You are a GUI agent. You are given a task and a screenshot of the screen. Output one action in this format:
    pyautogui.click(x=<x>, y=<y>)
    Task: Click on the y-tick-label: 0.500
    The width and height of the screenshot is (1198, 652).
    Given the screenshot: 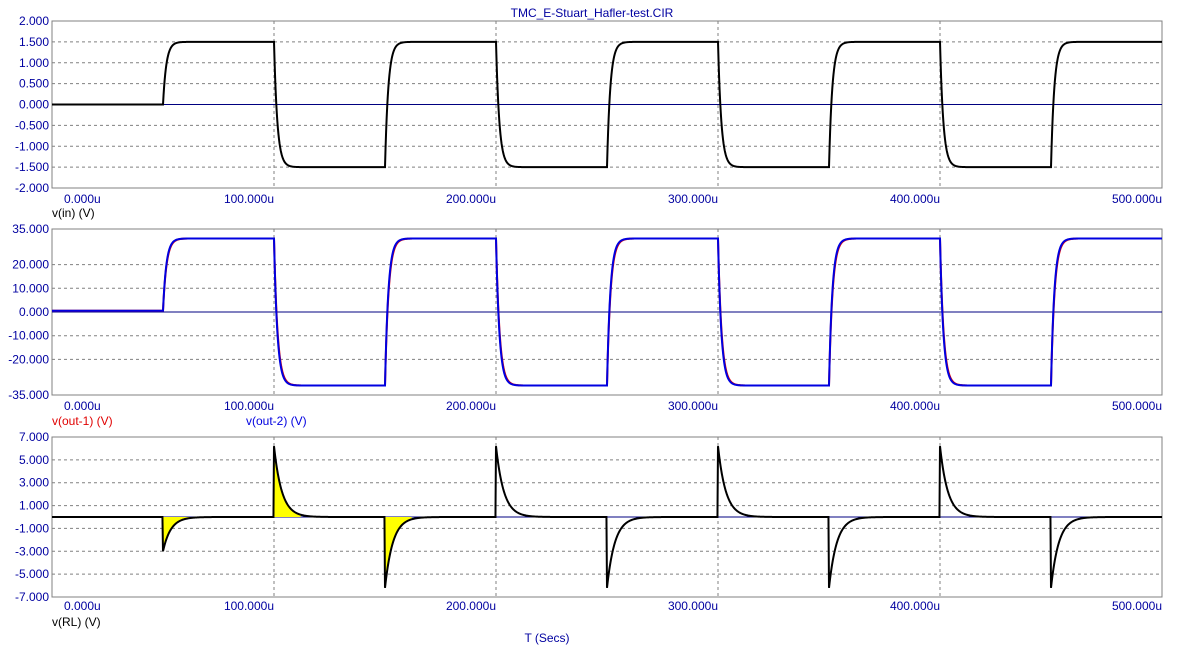 What is the action you would take?
    pyautogui.click(x=34, y=84)
    